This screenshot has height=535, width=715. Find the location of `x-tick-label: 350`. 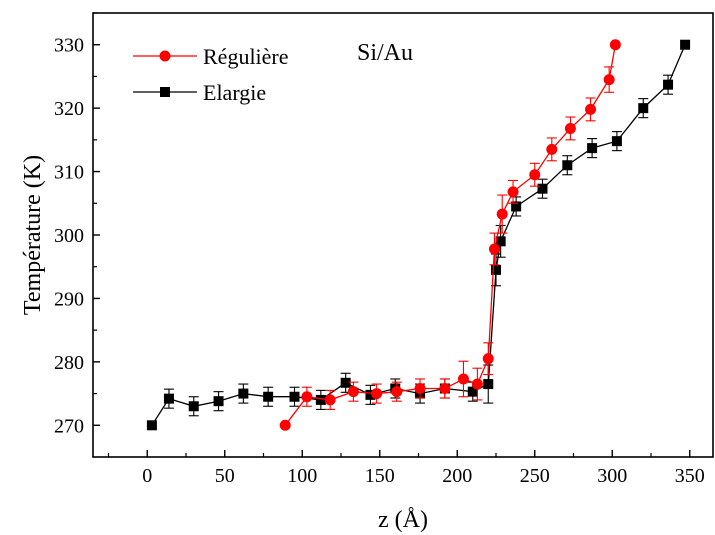

x-tick-label: 350 is located at coordinates (690, 476).